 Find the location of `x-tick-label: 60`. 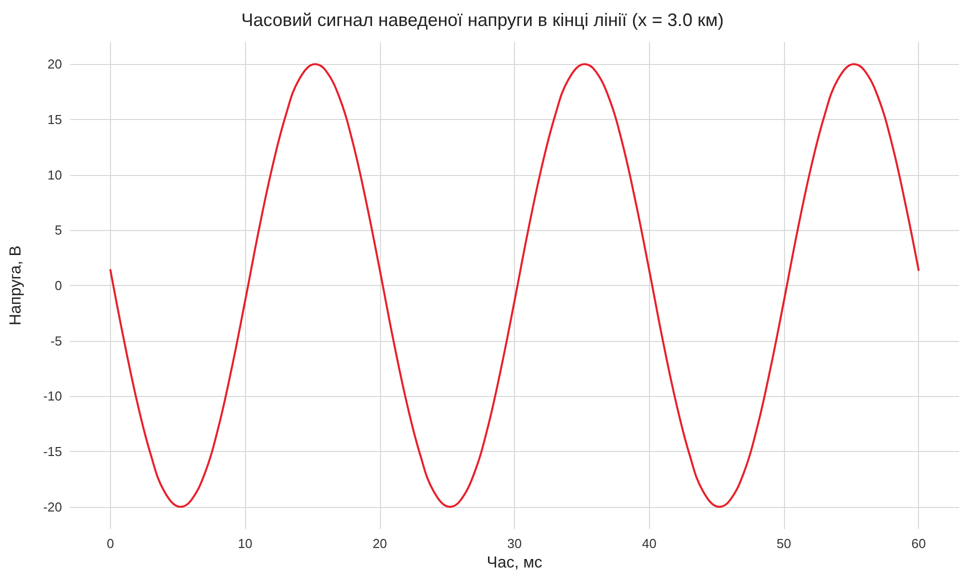

x-tick-label: 60 is located at coordinates (918, 543).